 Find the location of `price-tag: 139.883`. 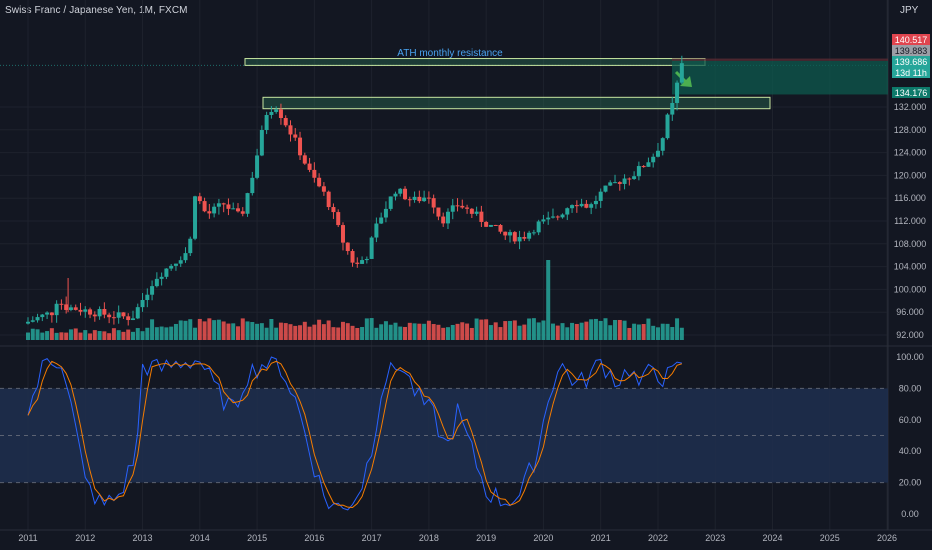

price-tag: 139.883 is located at coordinates (911, 50).